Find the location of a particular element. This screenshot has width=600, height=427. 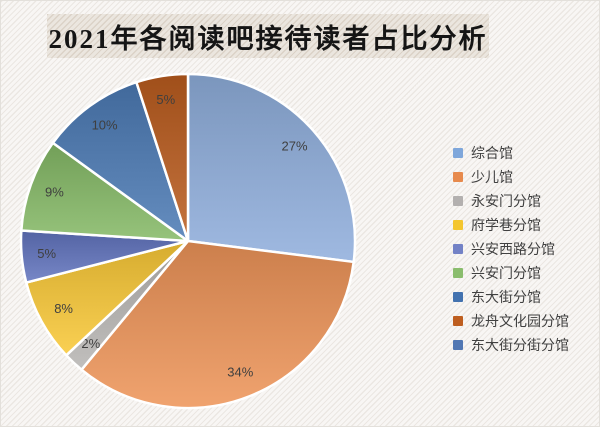

pie-slice-label: 34% is located at coordinates (240, 371).